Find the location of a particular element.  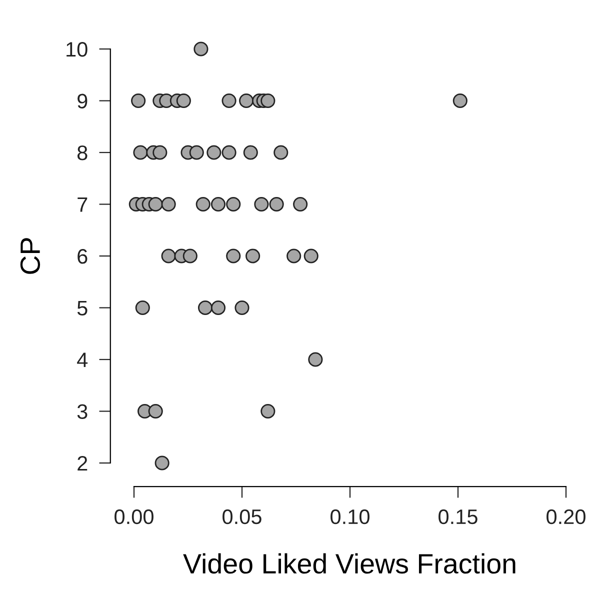

y-tick-label: 5 is located at coordinates (82, 308).